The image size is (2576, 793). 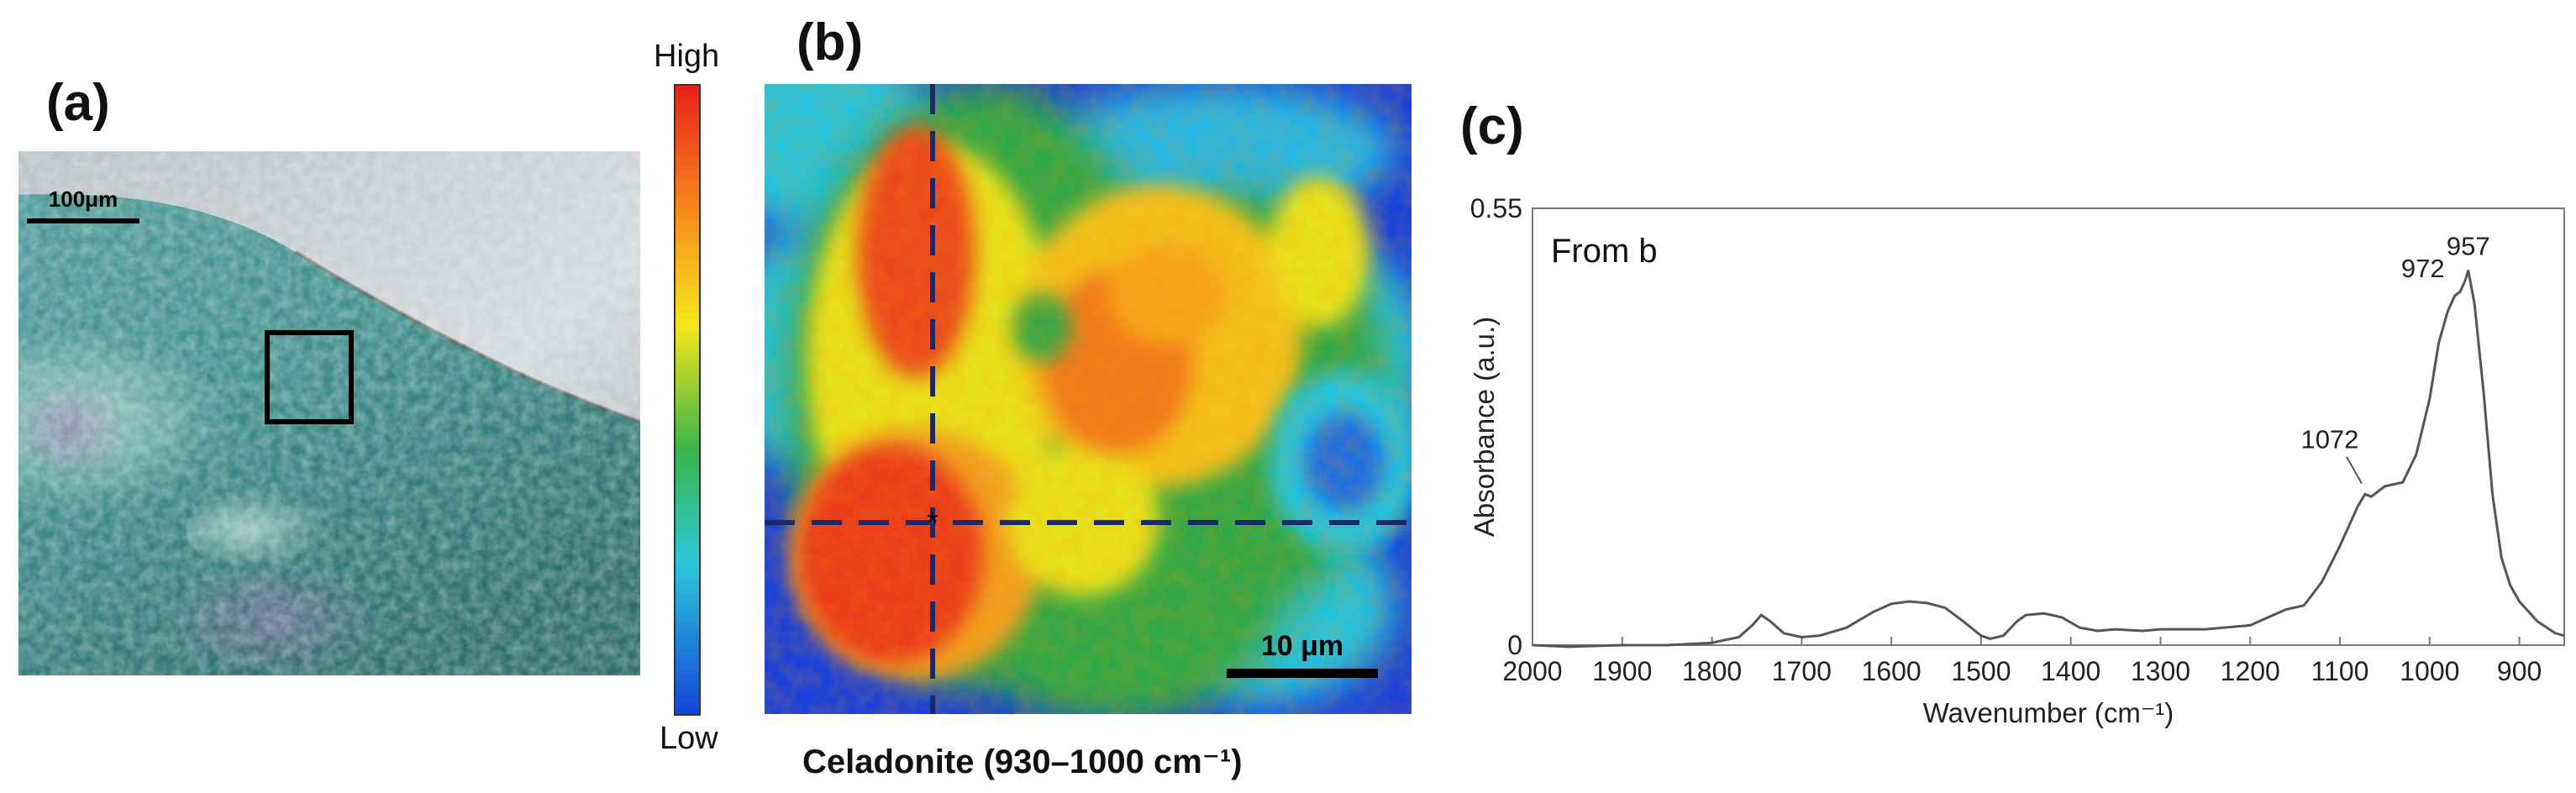 What do you see at coordinates (1302, 646) in the screenshot?
I see `map-scale-bar-label: 10 μm` at bounding box center [1302, 646].